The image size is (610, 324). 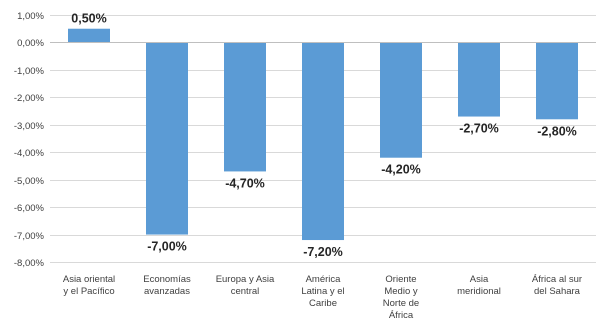 What do you see at coordinates (29, 126) in the screenshot?
I see `y-tick-label: -3,00%` at bounding box center [29, 126].